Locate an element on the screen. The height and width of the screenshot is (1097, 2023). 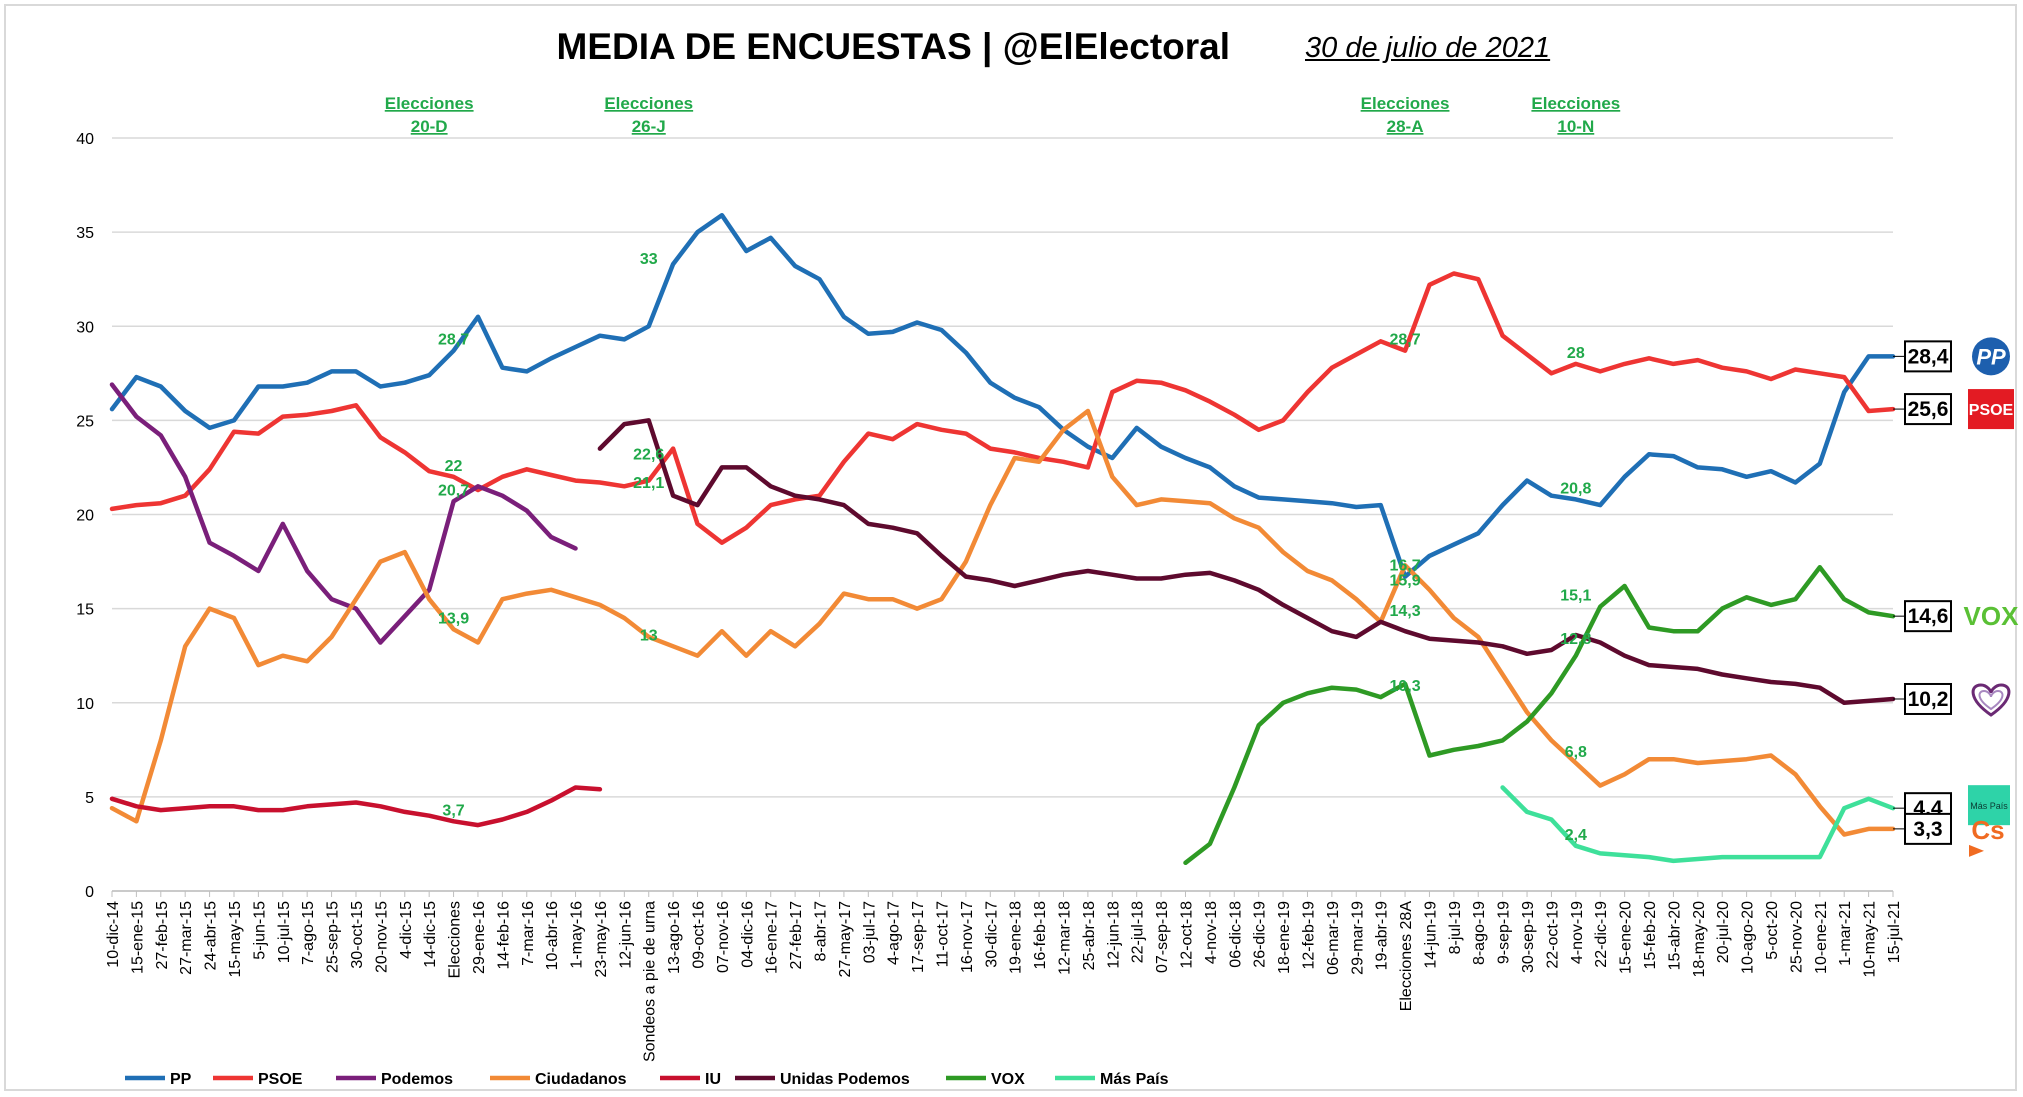
x-tick-label: 27-feb-17 is located at coordinates (796, 935).